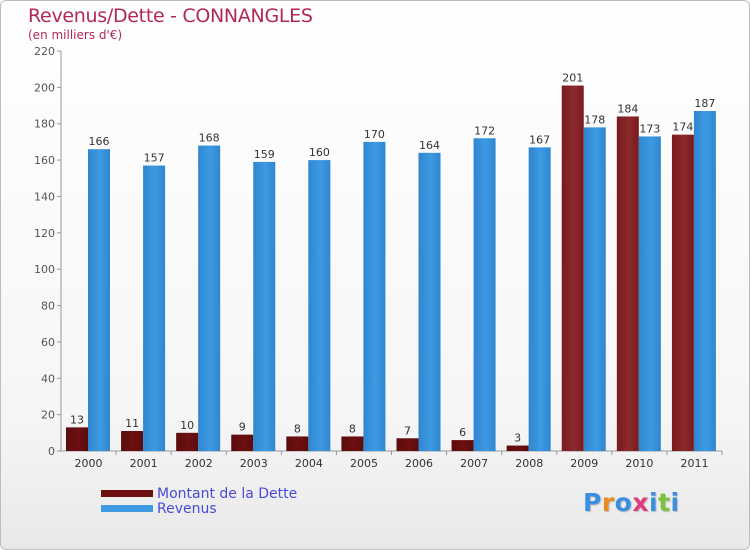 The height and width of the screenshot is (550, 750). What do you see at coordinates (640, 502) in the screenshot?
I see `brand-letter: x` at bounding box center [640, 502].